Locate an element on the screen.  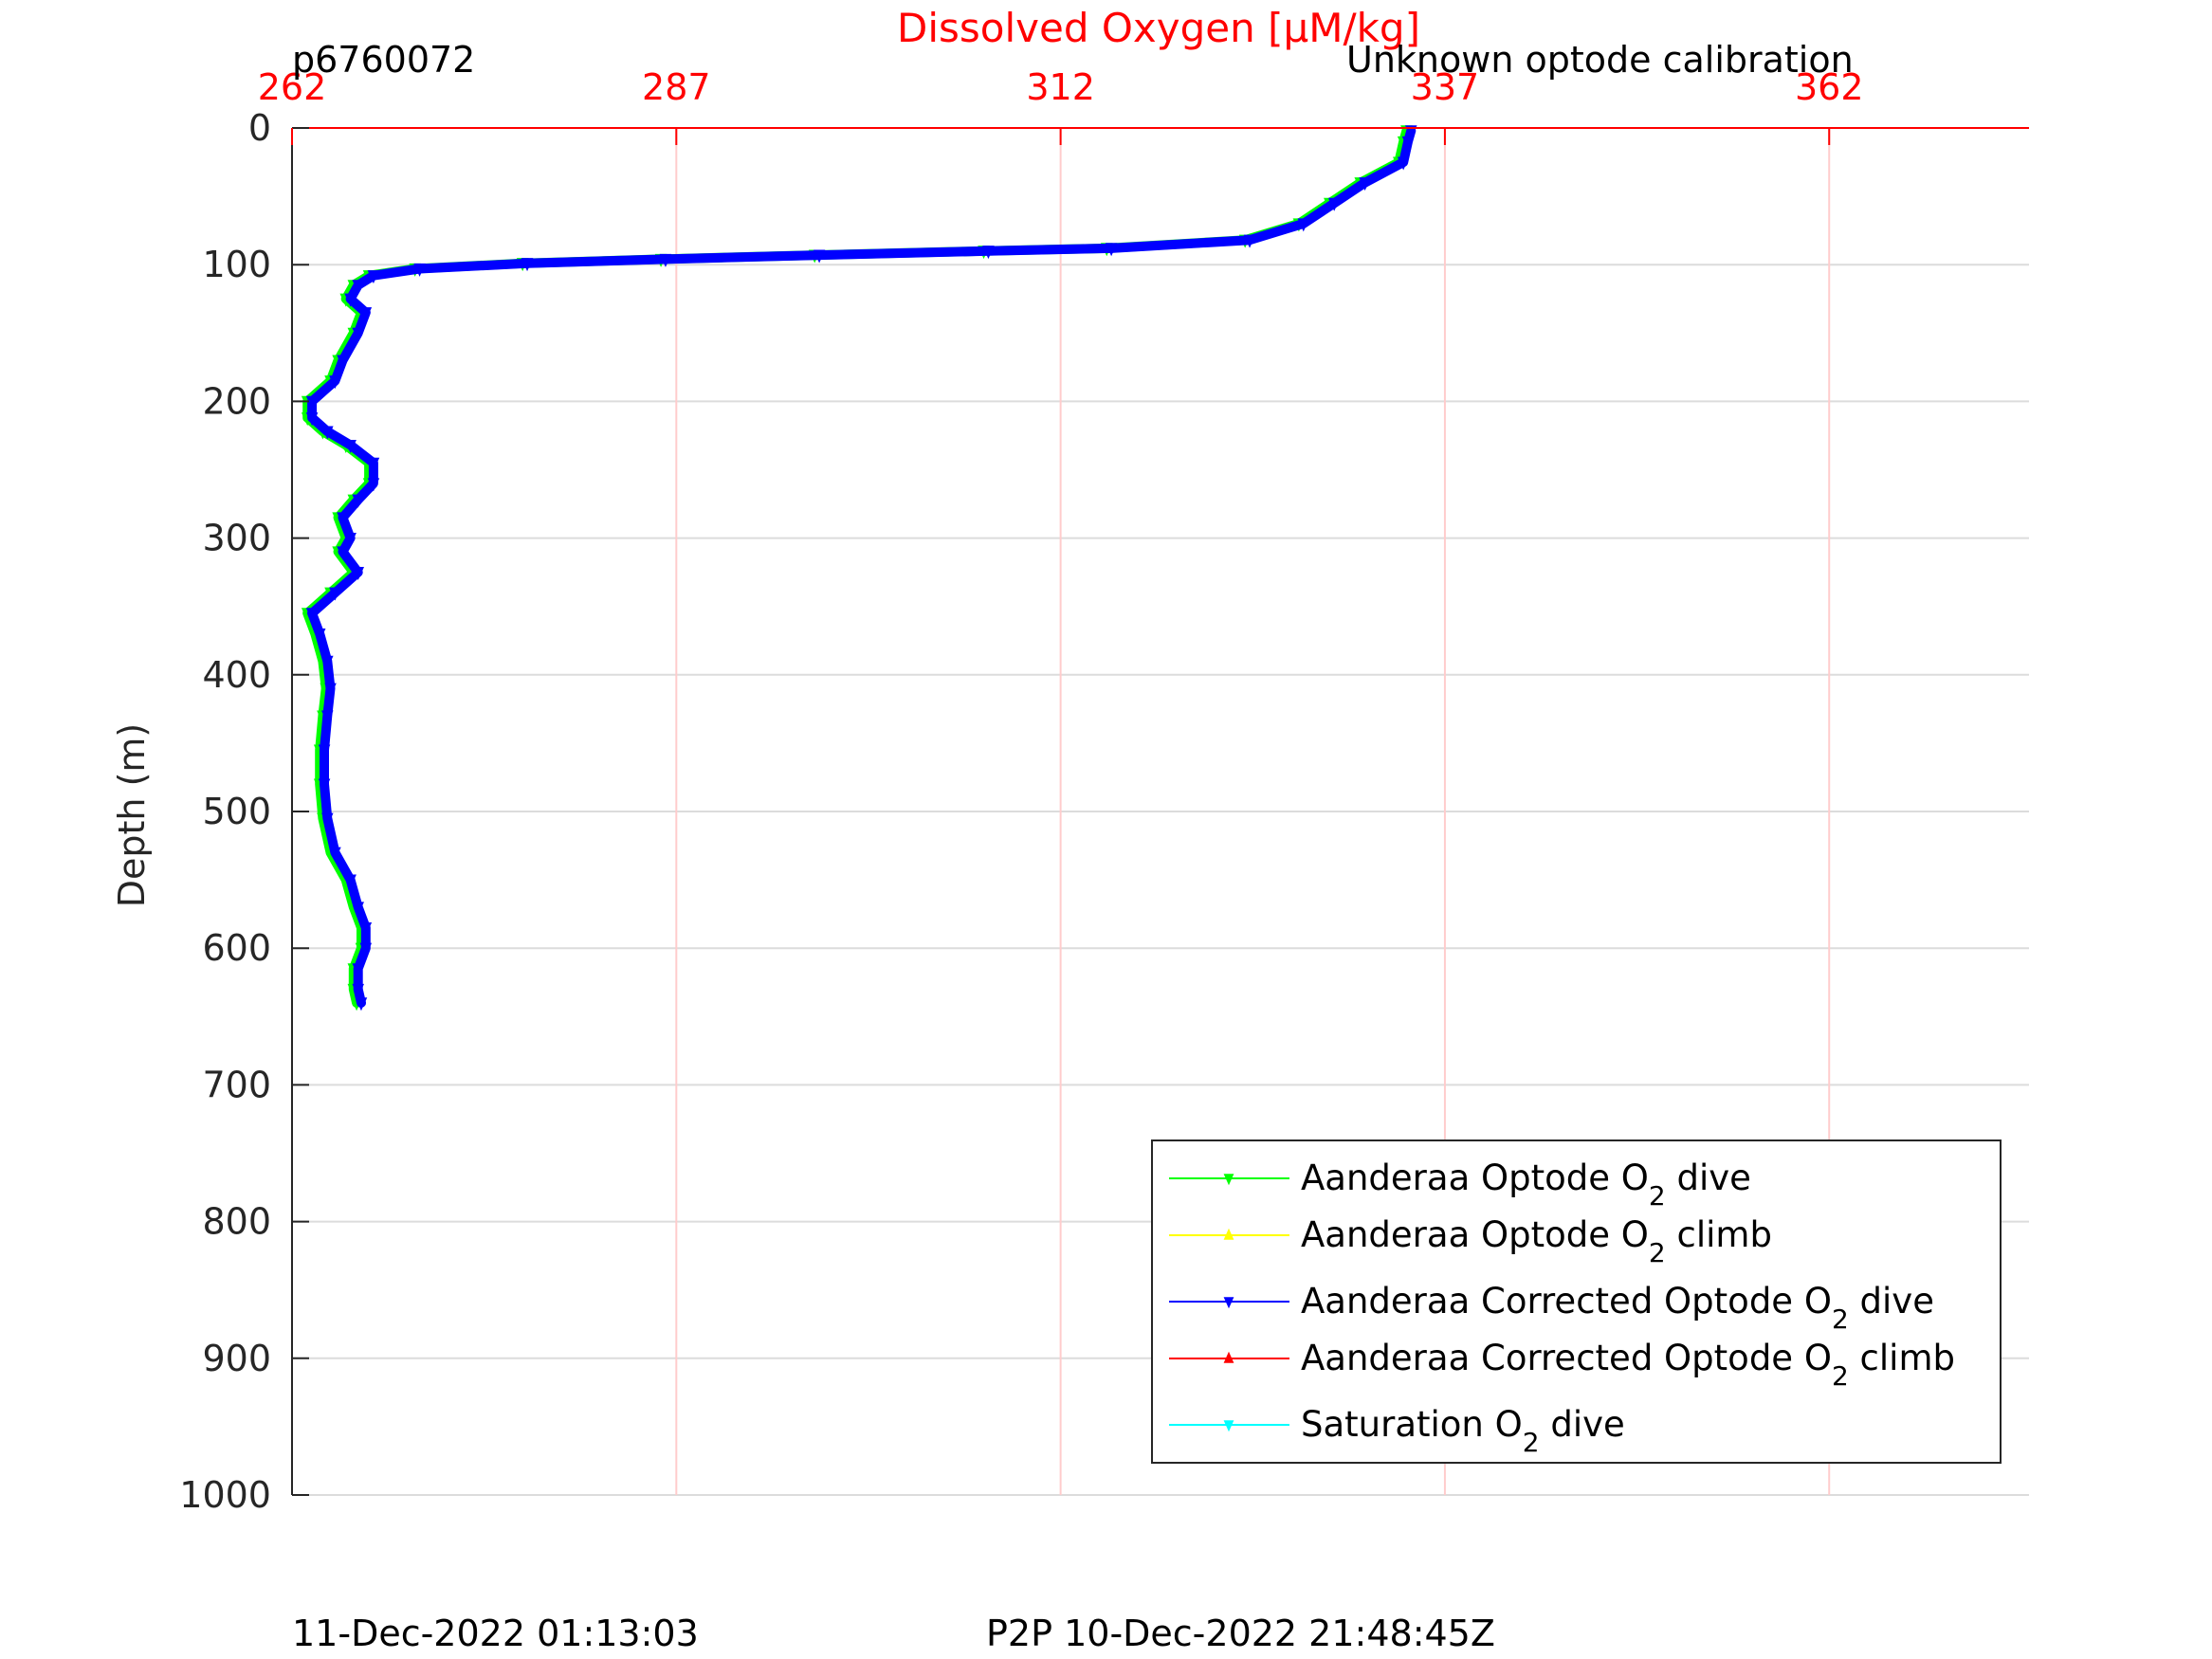
y-tick-label: 900 is located at coordinates (236, 1358).